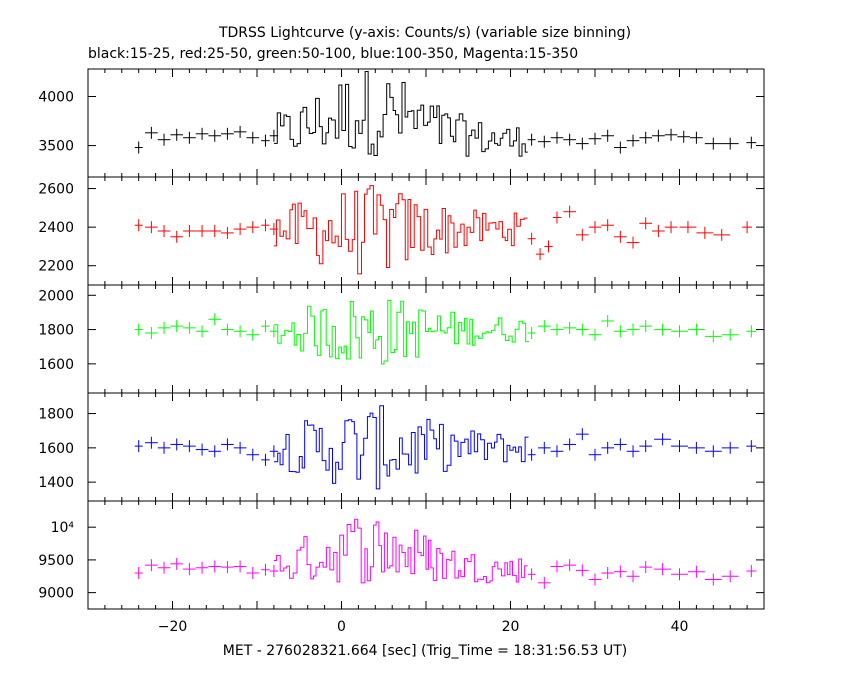 Image resolution: width=850 pixels, height=680 pixels. What do you see at coordinates (423, 627) in the screenshot?
I see `x-axis: −20 0 20 40` at bounding box center [423, 627].